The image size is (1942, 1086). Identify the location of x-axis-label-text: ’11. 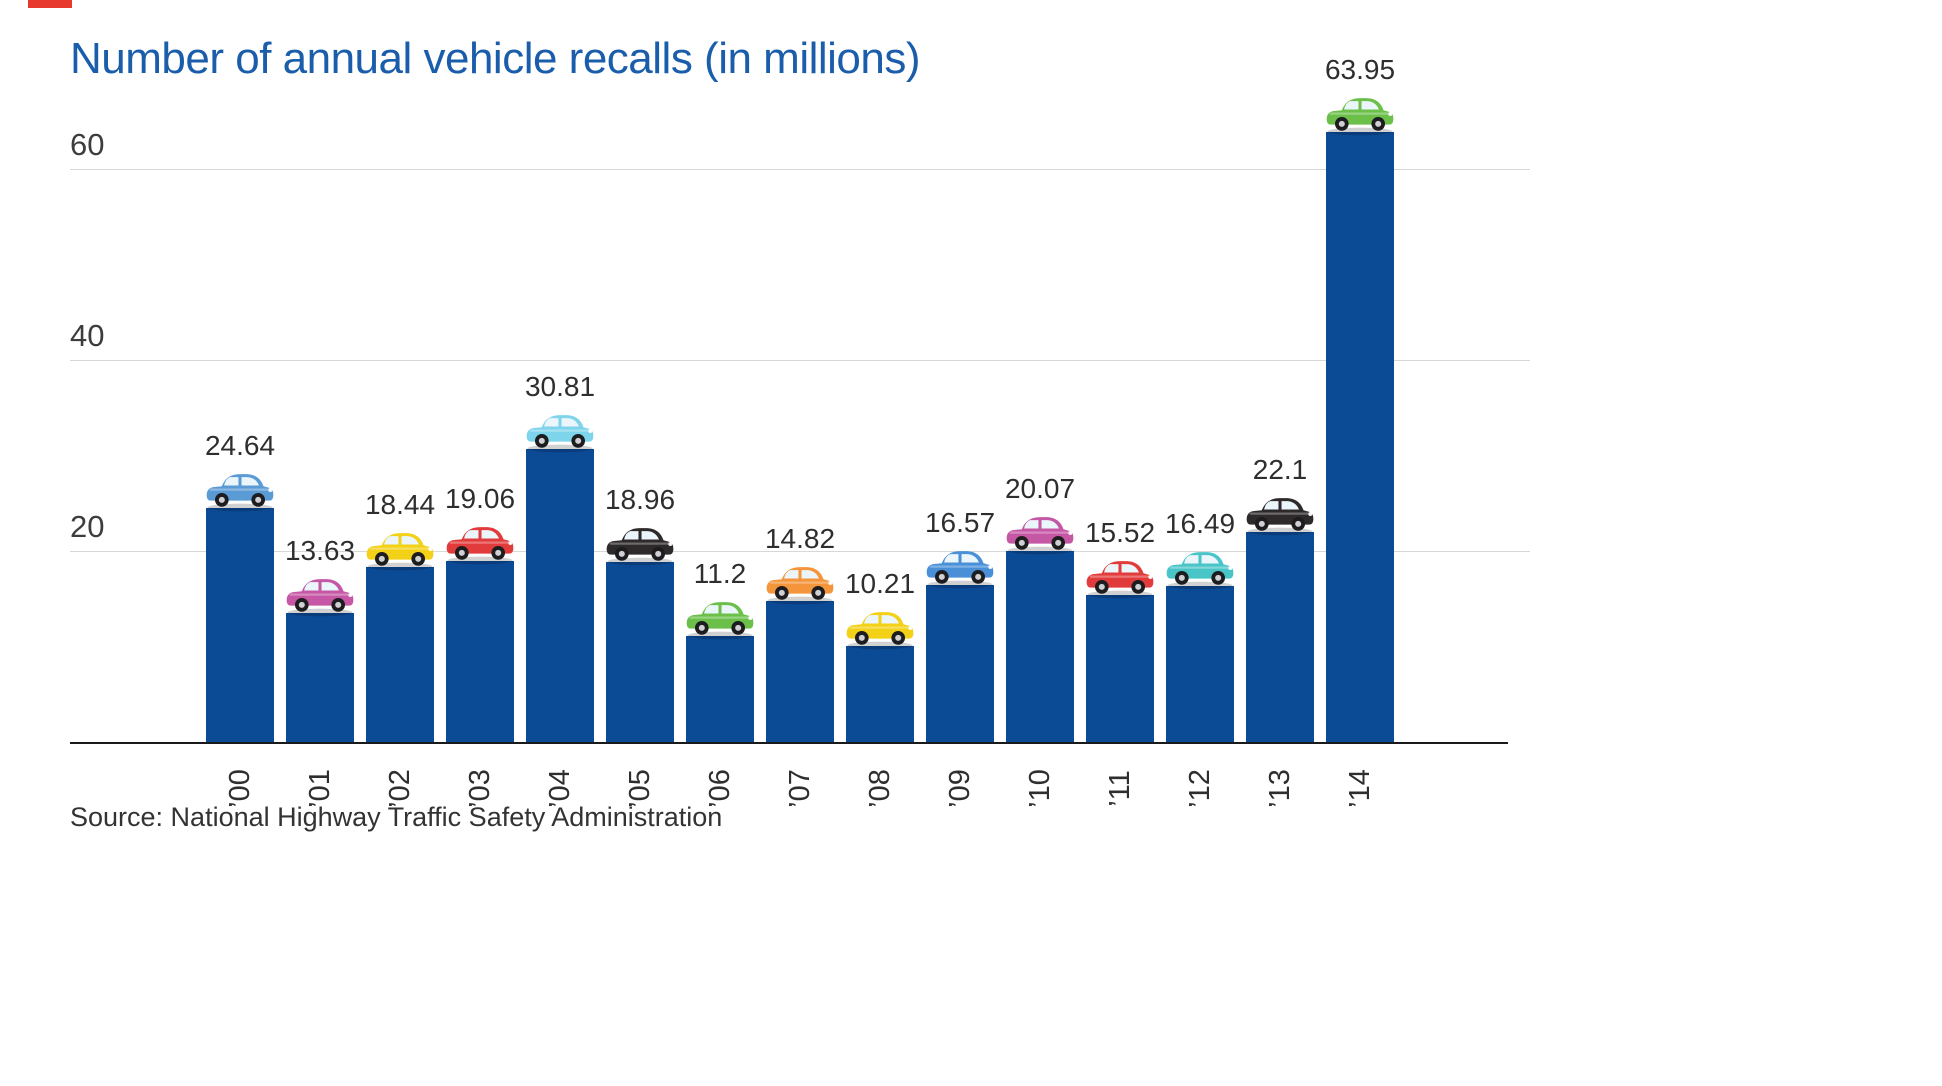
(1119, 788).